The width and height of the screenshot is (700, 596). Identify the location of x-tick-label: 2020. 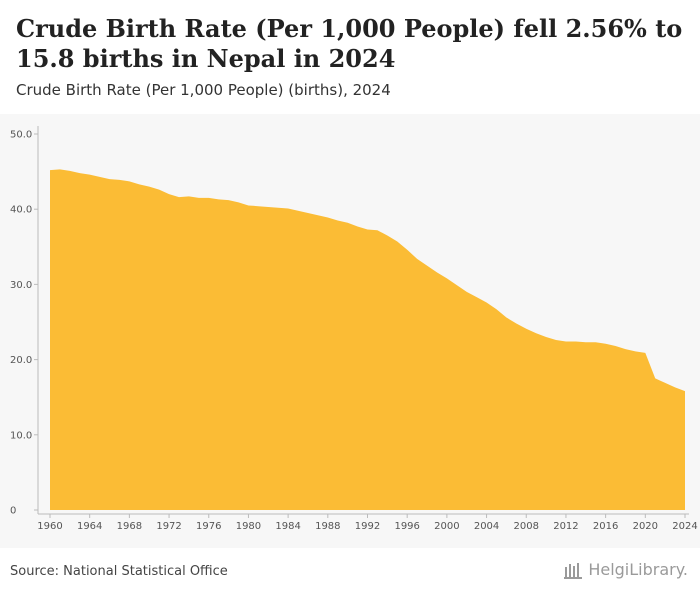
(645, 526).